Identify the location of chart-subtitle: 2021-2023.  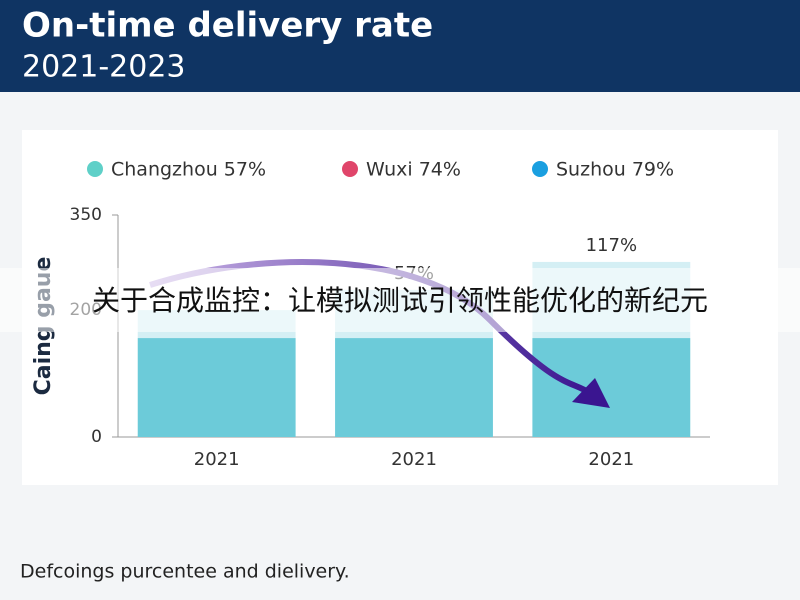
(104, 67).